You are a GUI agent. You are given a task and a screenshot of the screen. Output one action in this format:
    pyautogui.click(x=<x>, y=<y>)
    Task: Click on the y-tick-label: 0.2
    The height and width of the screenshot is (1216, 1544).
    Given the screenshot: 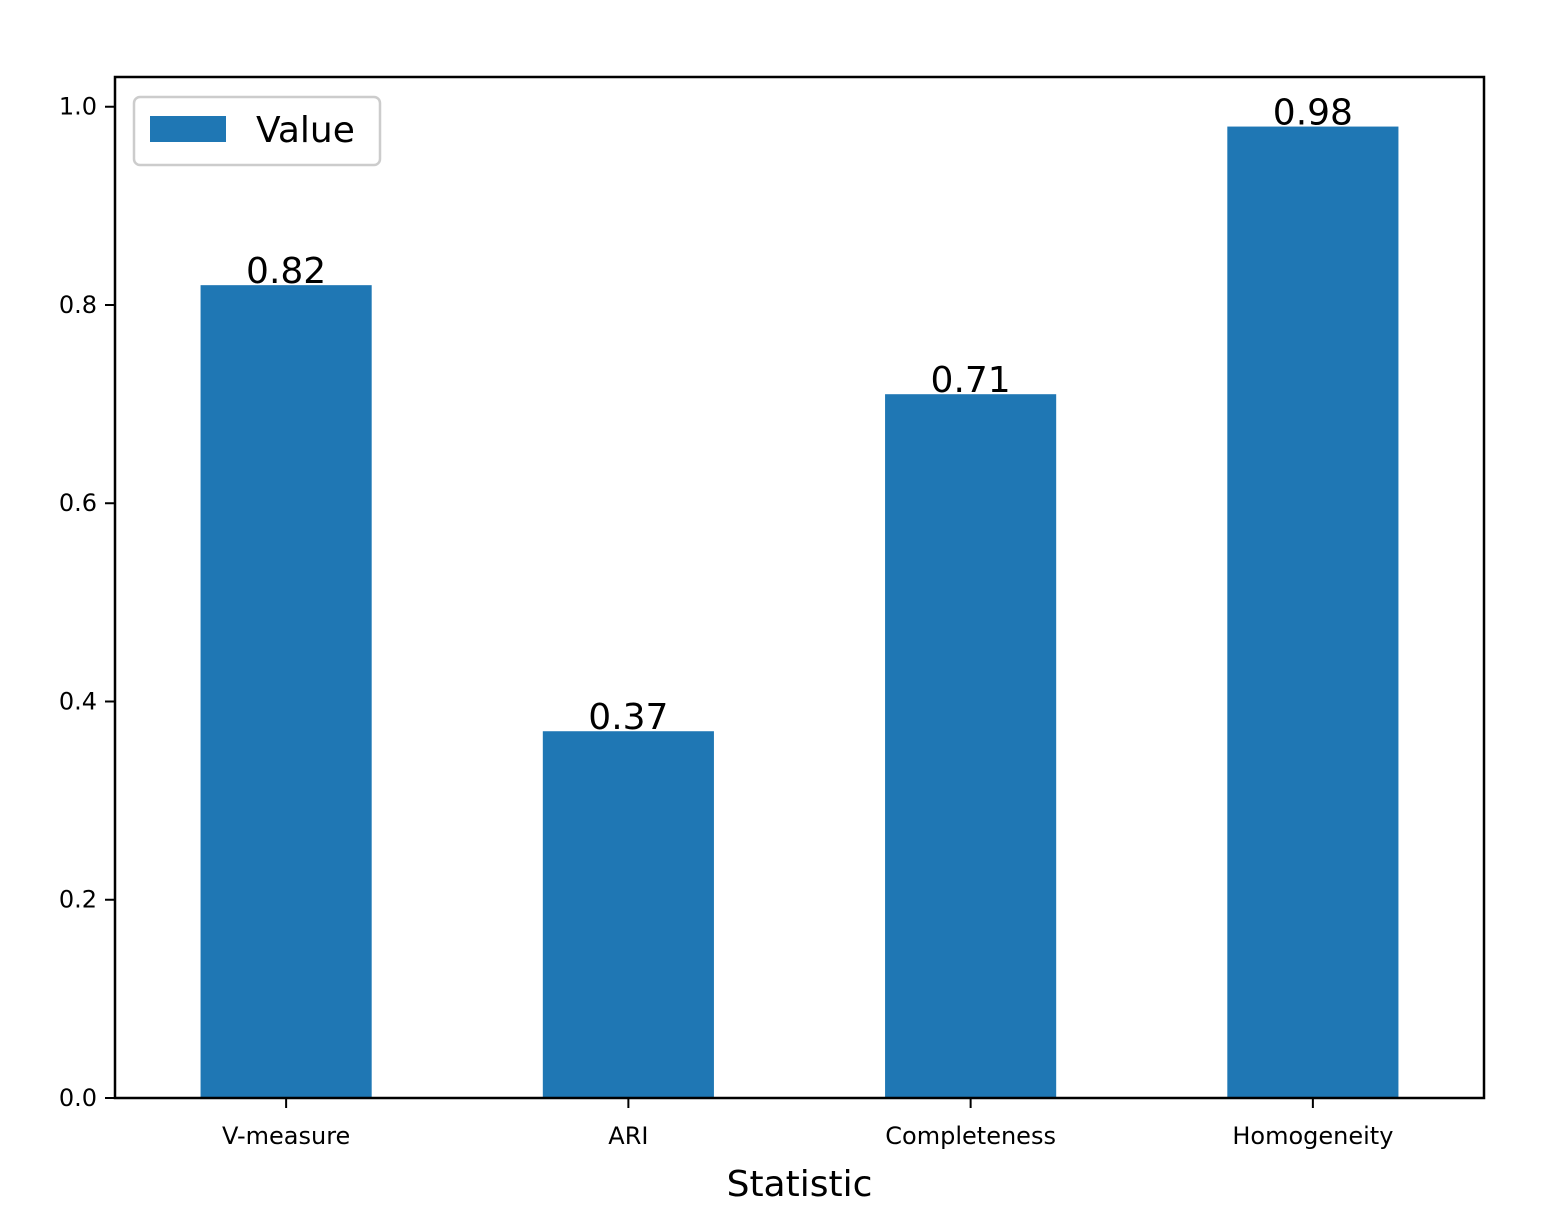 What is the action you would take?
    pyautogui.click(x=78, y=900)
    